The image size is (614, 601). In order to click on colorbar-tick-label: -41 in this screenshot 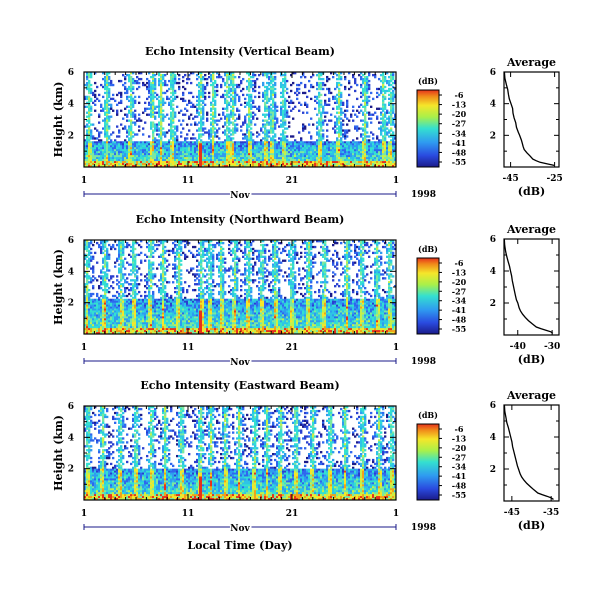, I will do `click(459, 143)`.